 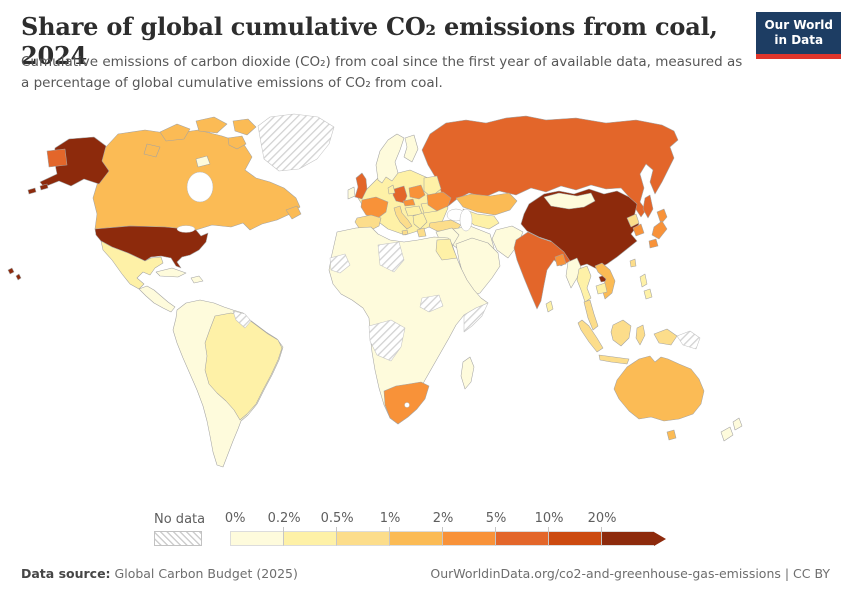 I want to click on country-hispaniola, so click(x=197, y=279).